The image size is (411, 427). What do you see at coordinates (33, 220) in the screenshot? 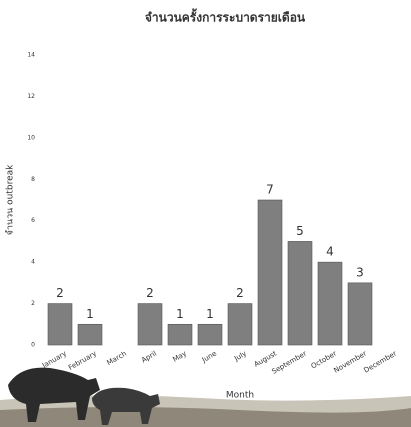
I see `y-tick-label: 6` at bounding box center [33, 220].